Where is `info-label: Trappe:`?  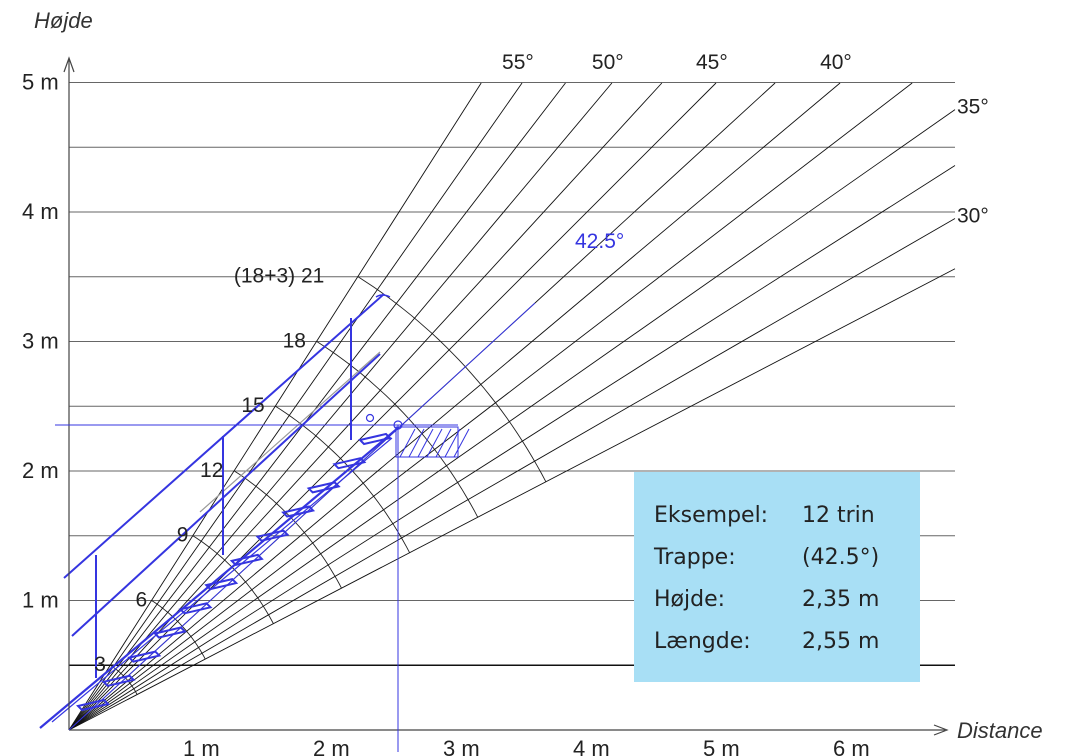 info-label: Trappe: is located at coordinates (695, 557).